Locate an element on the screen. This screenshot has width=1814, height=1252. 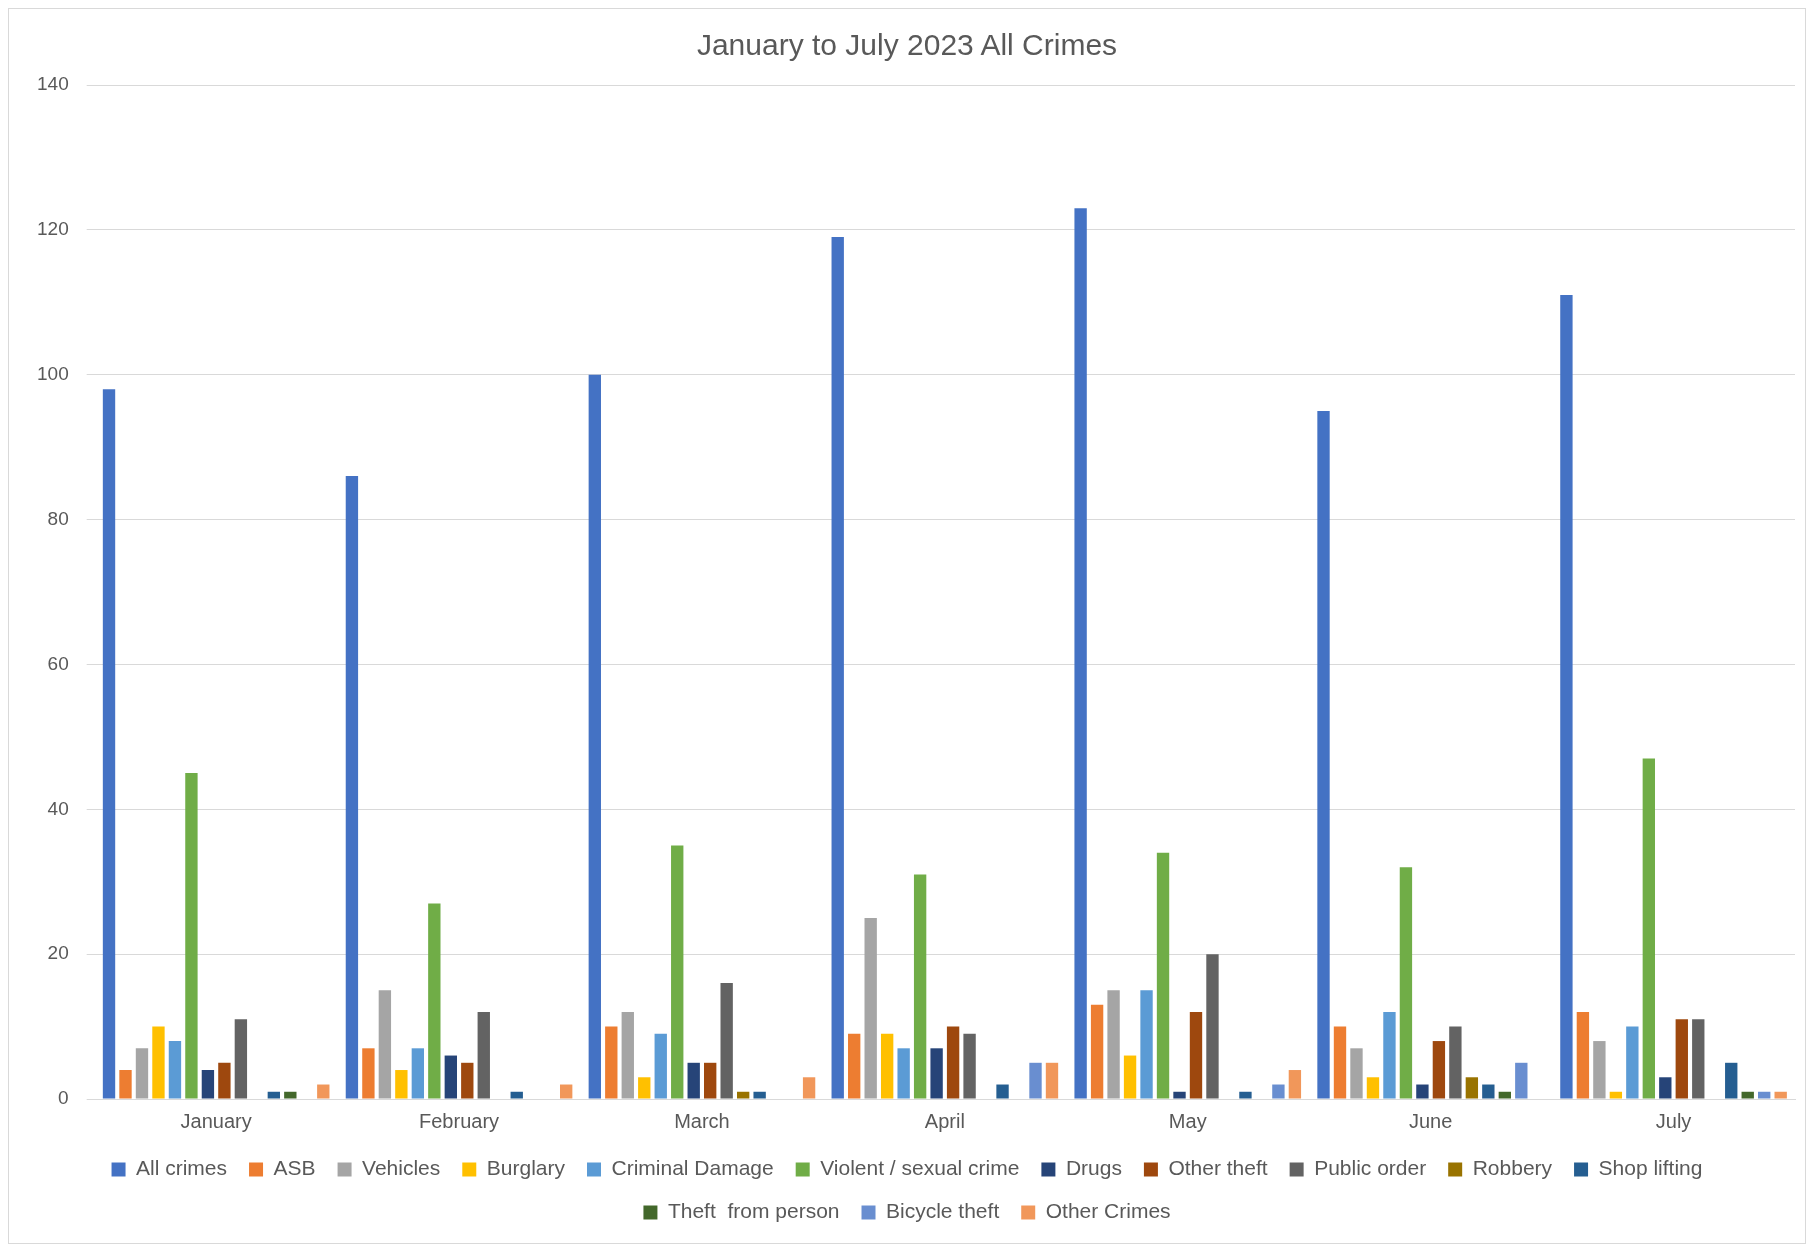
x-tick-label: July is located at coordinates (1673, 1120).